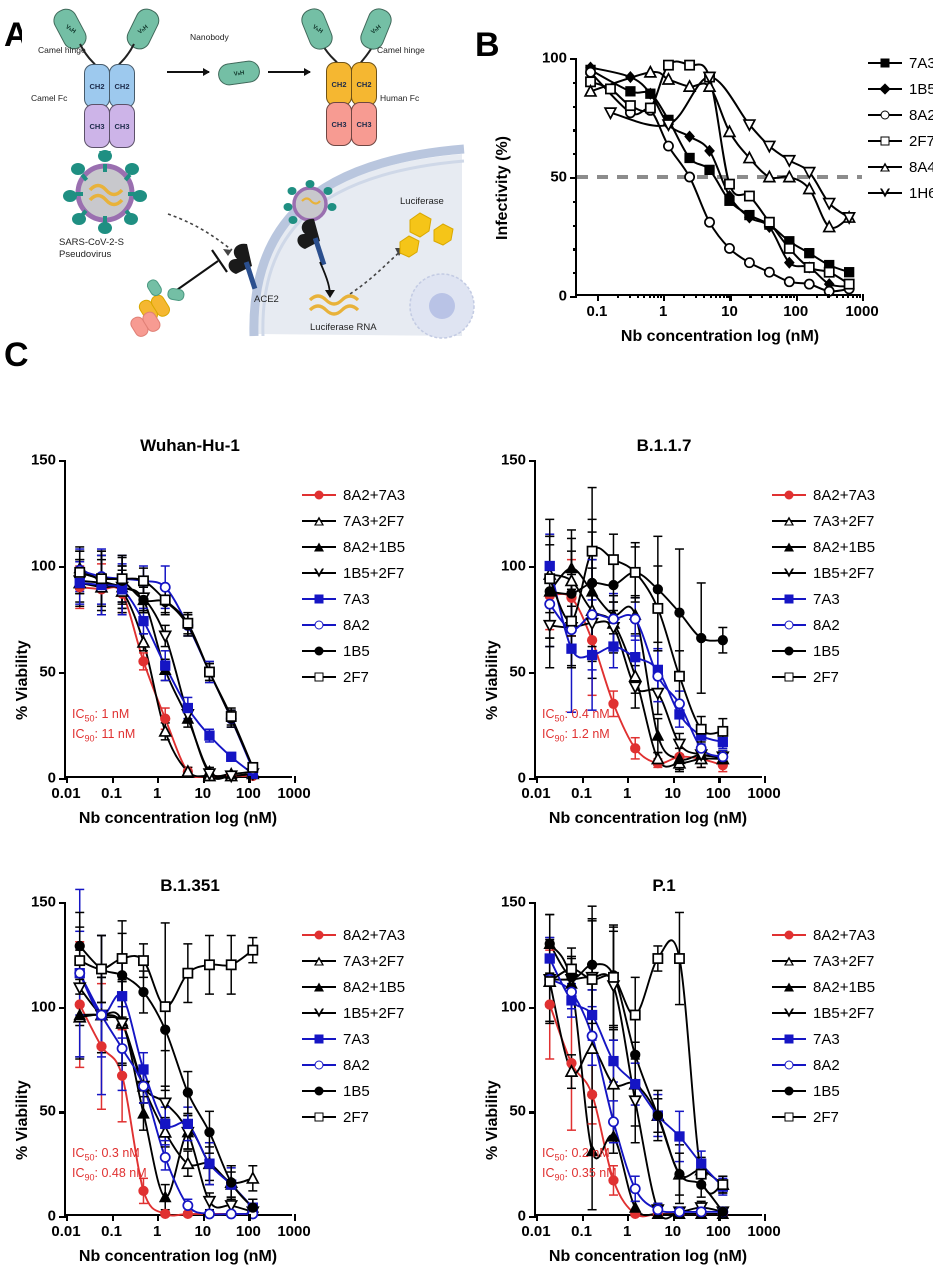 Image resolution: width=933 pixels, height=1280 pixels. What do you see at coordinates (339, 84) in the screenshot?
I see `human-ch2-left: CH2` at bounding box center [339, 84].